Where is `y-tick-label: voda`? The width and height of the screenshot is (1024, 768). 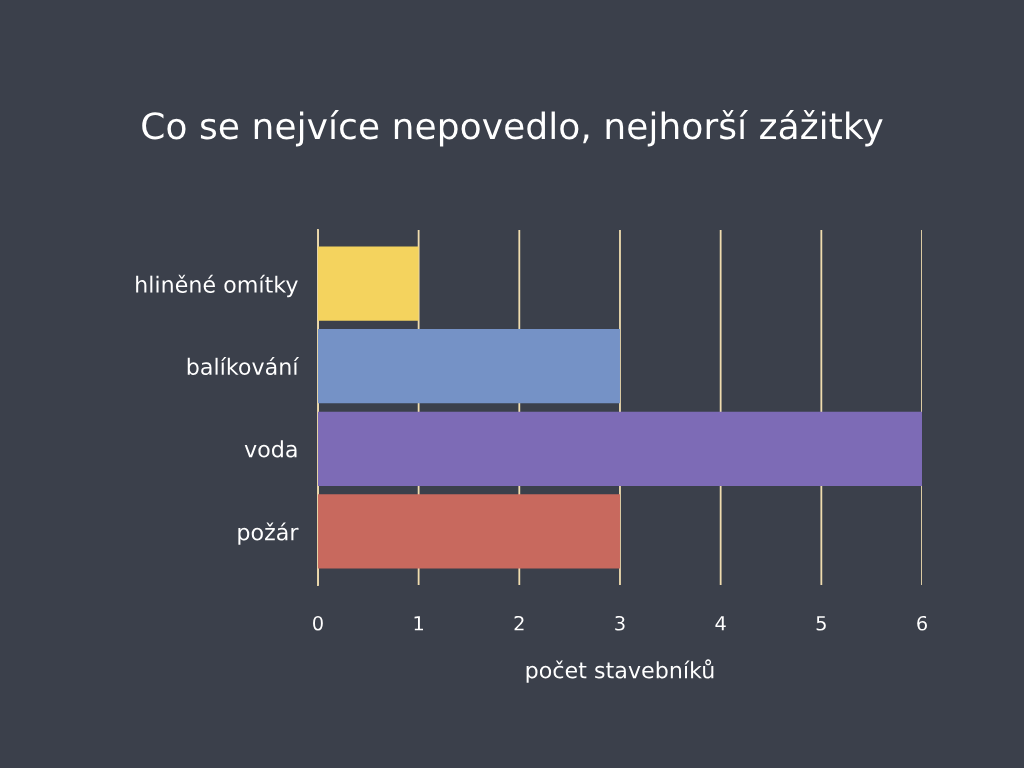
y-tick-label: voda is located at coordinates (270, 449).